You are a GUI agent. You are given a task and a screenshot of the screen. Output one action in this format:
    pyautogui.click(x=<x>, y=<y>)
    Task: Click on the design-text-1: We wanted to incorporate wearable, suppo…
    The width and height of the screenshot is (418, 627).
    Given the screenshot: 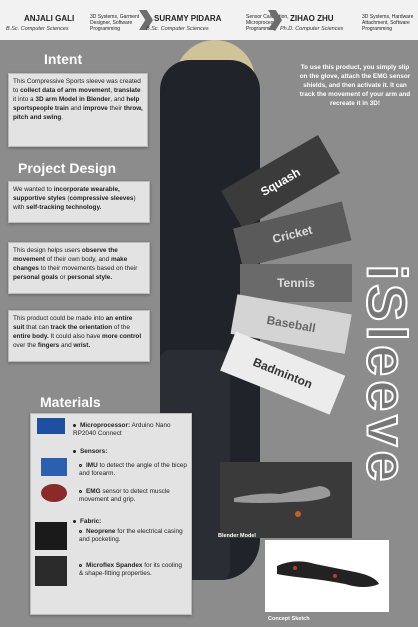 What is the action you would take?
    pyautogui.click(x=74, y=198)
    